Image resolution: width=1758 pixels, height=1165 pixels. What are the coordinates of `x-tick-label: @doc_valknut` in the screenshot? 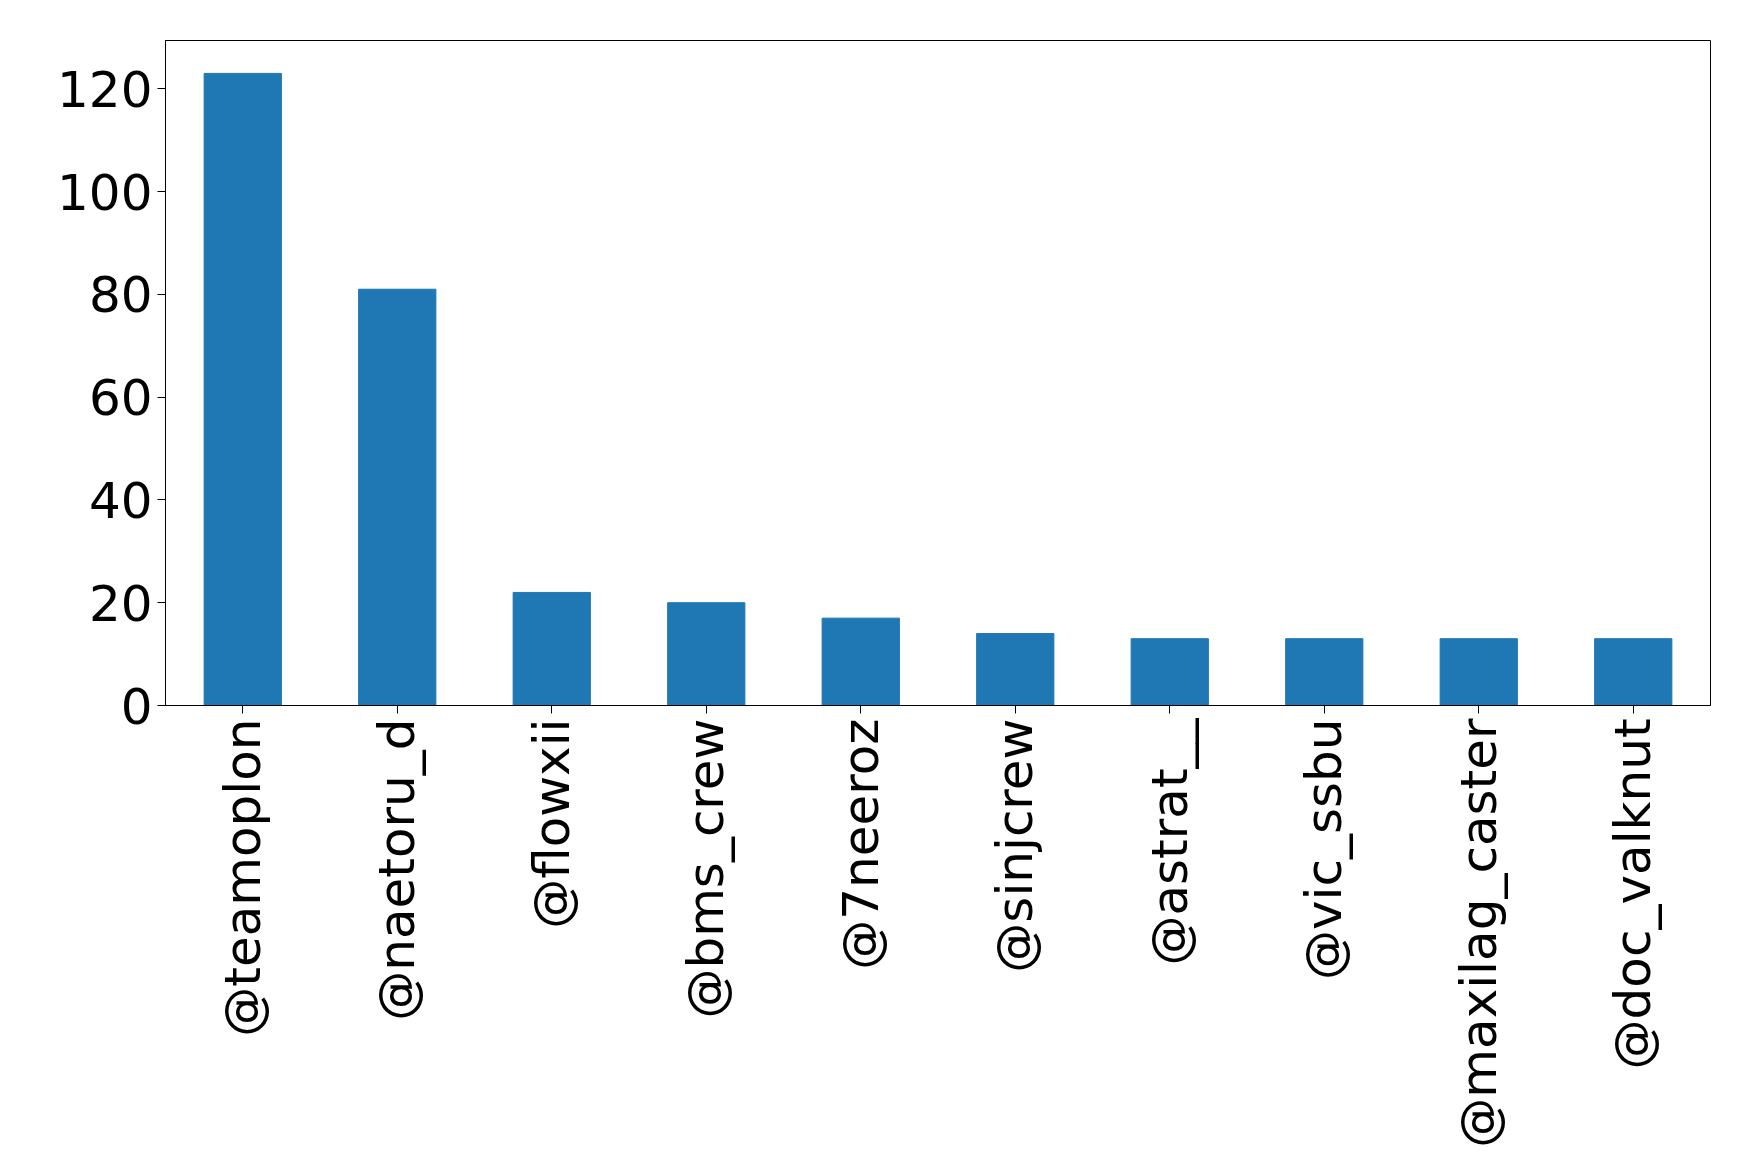 It's located at (1633, 894).